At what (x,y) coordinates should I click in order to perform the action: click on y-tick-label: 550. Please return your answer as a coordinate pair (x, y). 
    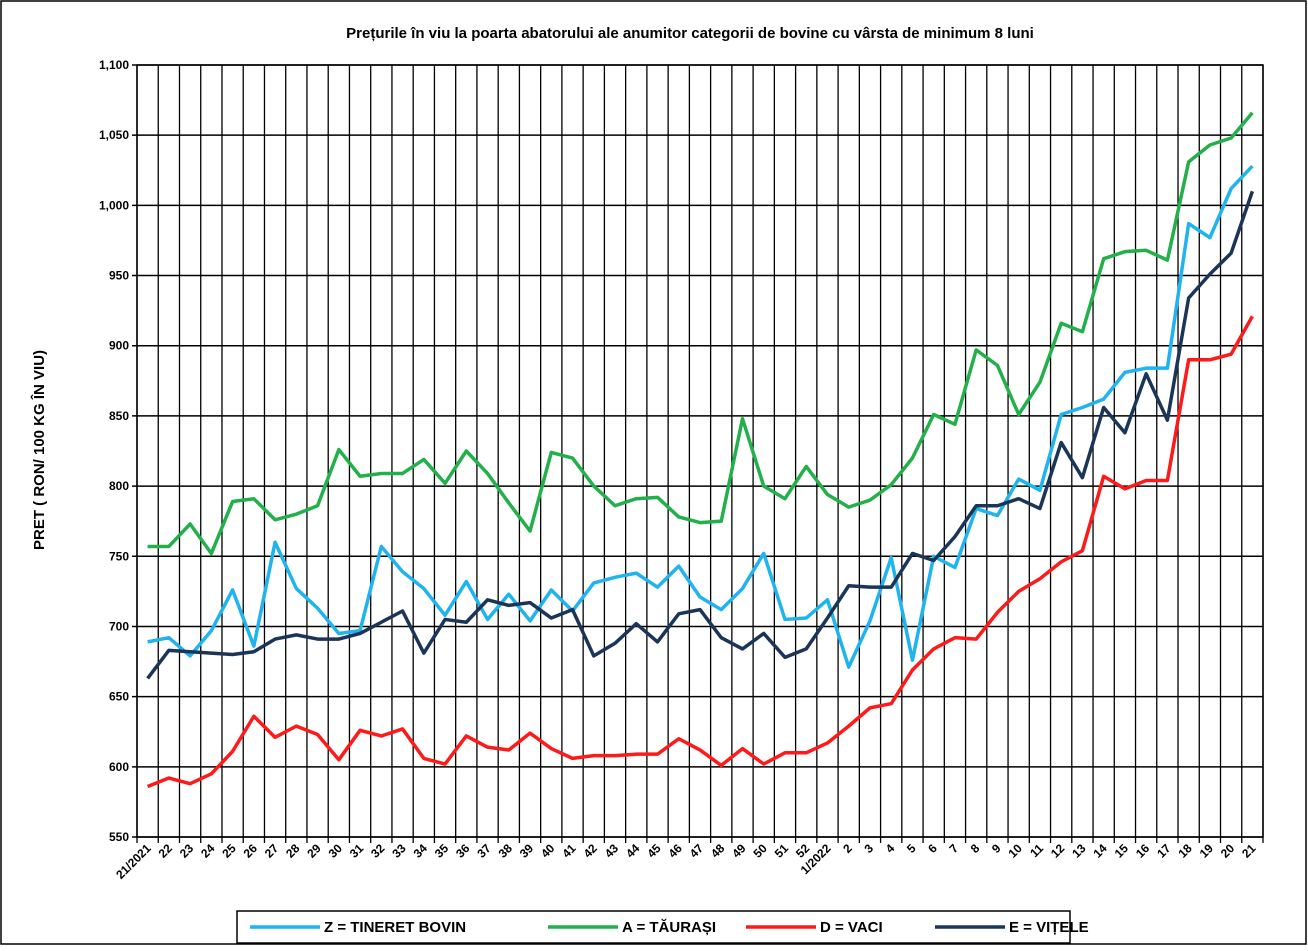
    Looking at the image, I should click on (119, 837).